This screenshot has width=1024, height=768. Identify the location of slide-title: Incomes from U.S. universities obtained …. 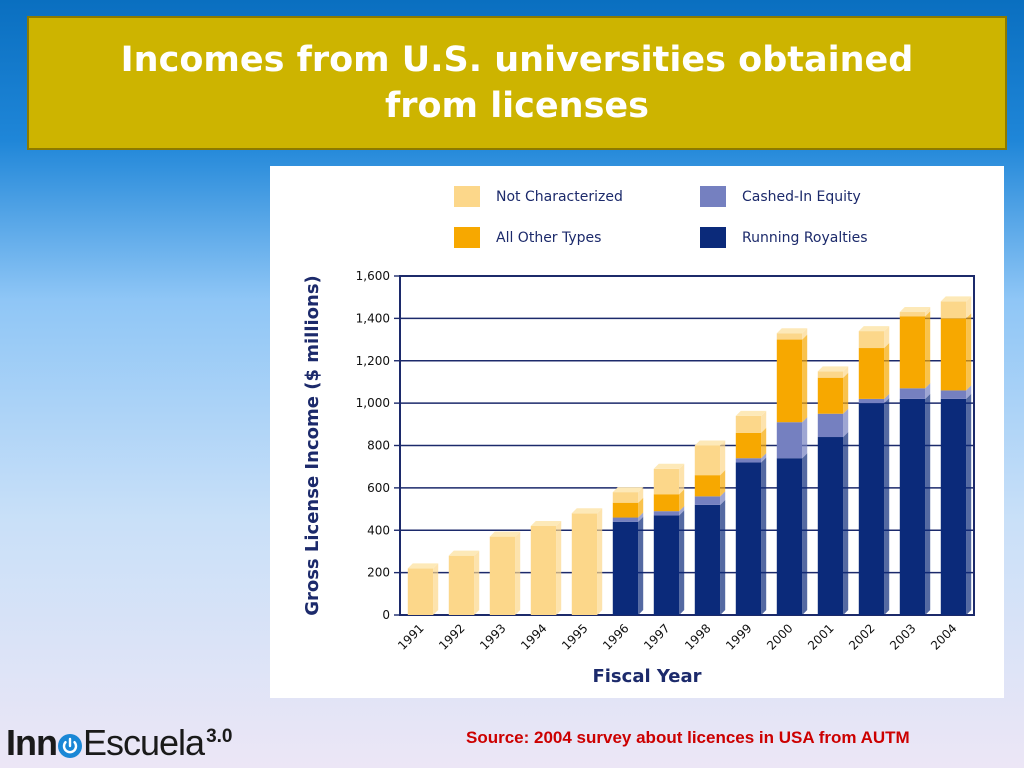
(517, 83).